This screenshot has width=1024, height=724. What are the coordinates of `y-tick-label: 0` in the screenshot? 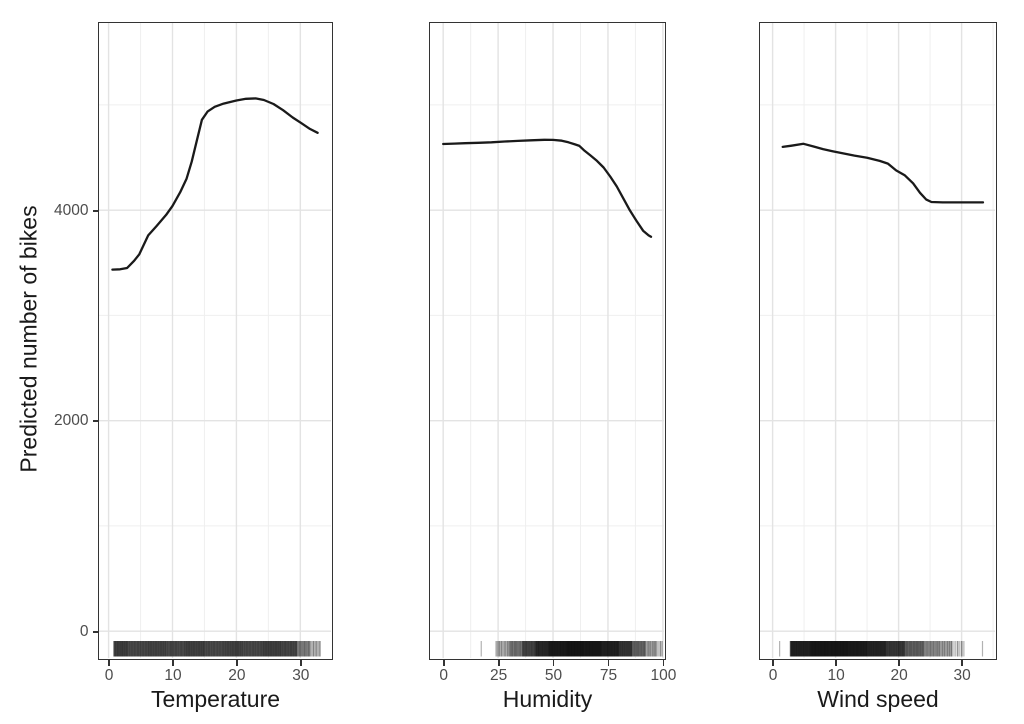 It's located at (84, 631).